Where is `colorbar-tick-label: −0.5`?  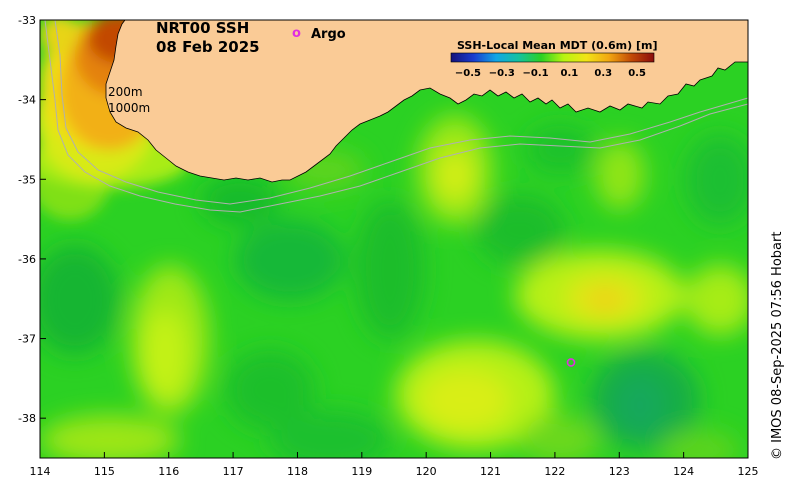
colorbar-tick-label: −0.5 is located at coordinates (468, 73).